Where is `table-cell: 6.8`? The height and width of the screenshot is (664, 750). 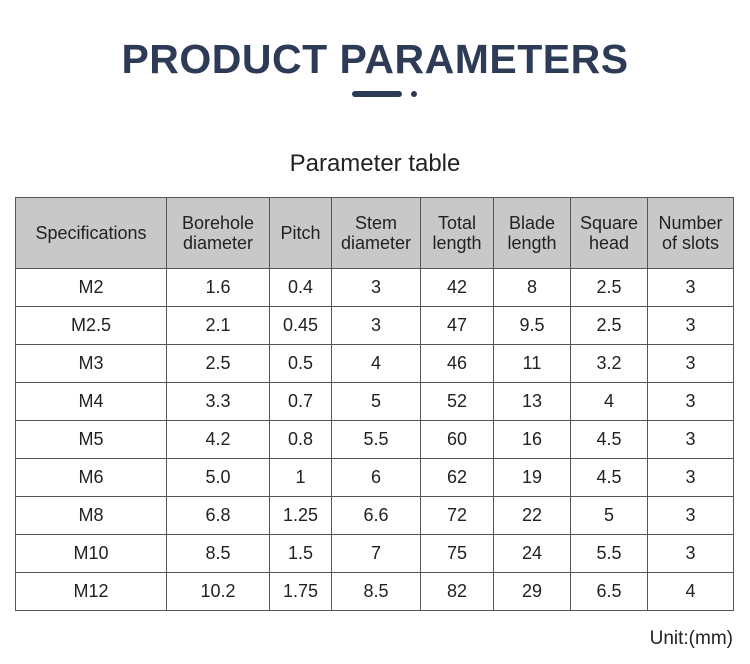 table-cell: 6.8 is located at coordinates (218, 515).